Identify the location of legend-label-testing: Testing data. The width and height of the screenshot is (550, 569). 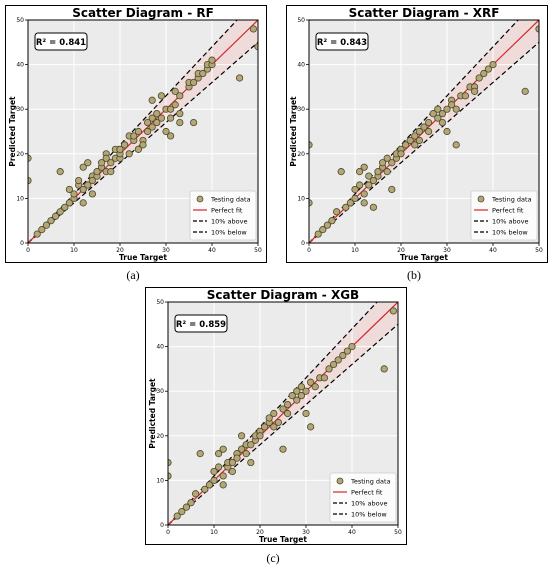
(511, 200).